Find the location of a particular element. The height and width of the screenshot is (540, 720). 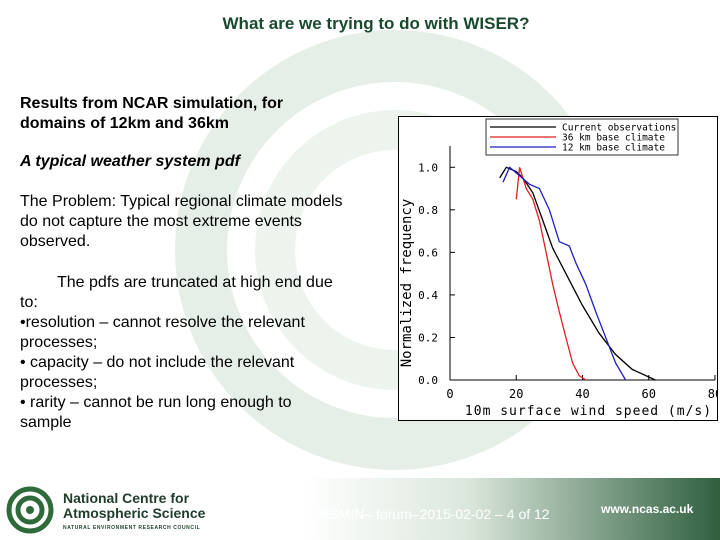

org-name: National Centre for Atmospheric Science is located at coordinates (134, 506).